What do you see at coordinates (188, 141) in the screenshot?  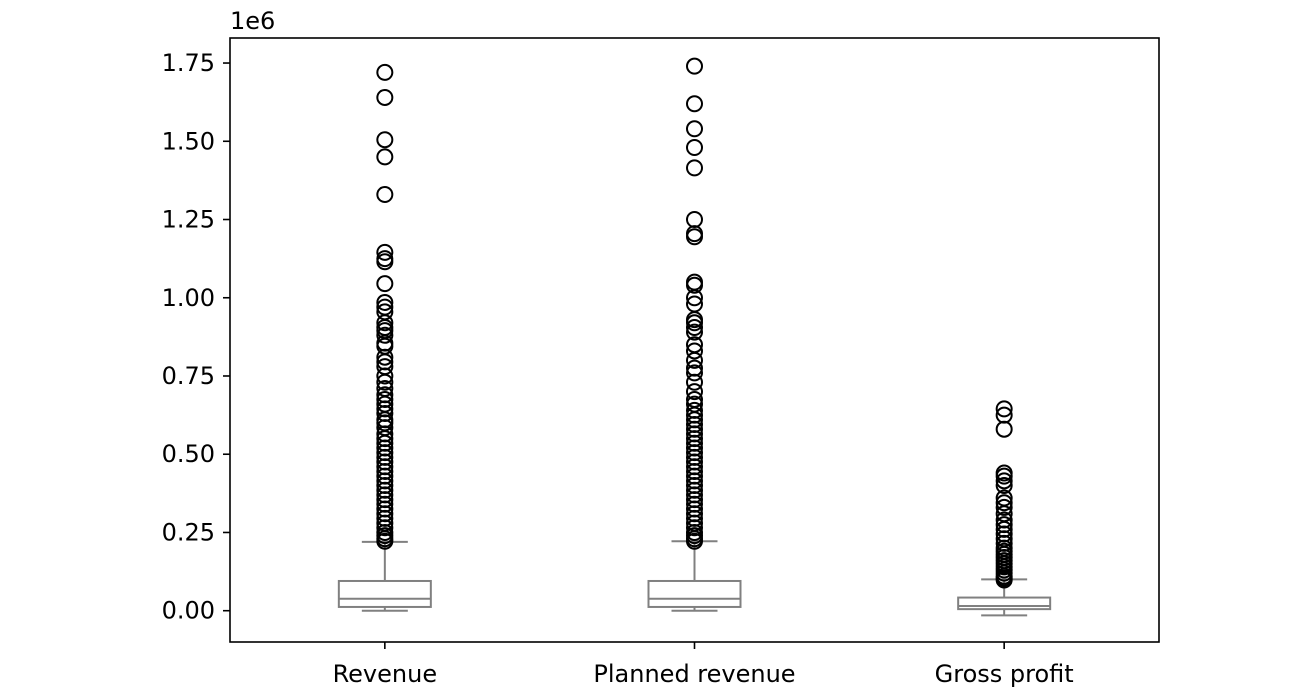 I see `y-tick-label: 1.50` at bounding box center [188, 141].